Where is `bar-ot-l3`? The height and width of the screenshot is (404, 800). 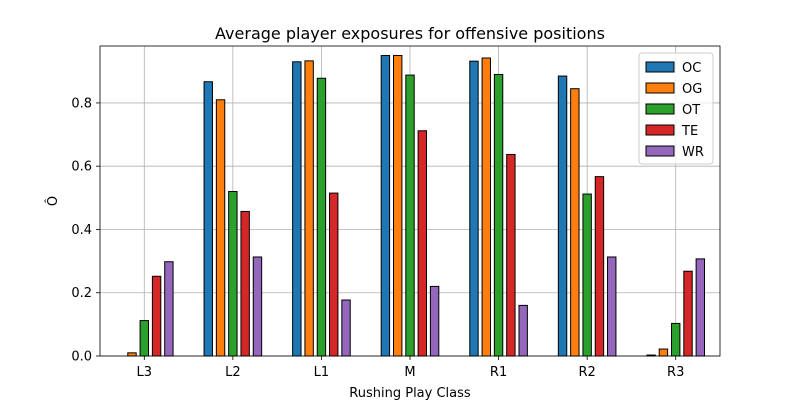
bar-ot-l3 is located at coordinates (144, 338).